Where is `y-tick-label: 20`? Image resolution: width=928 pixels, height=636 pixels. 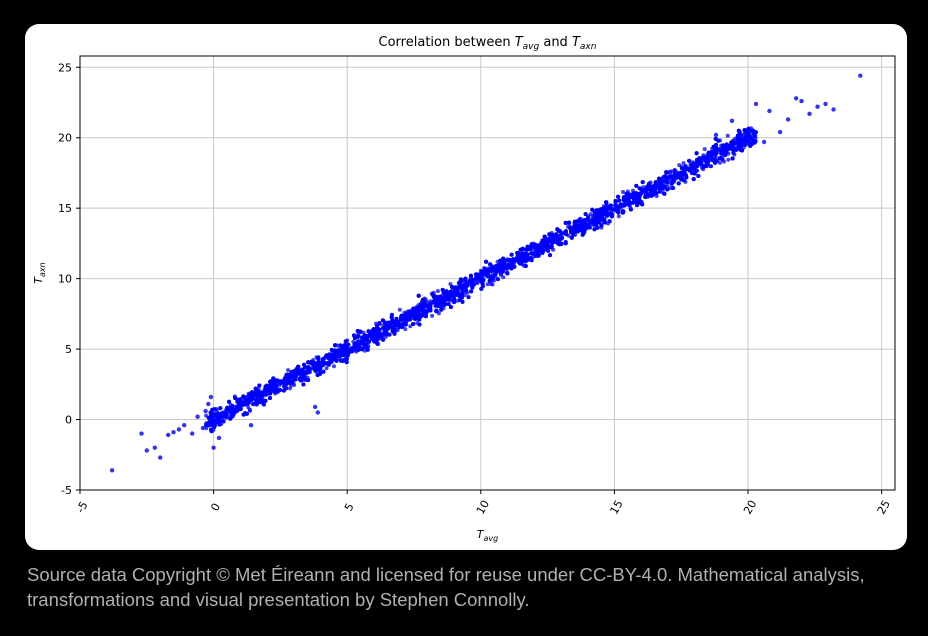
y-tick-label: 20 is located at coordinates (65, 138).